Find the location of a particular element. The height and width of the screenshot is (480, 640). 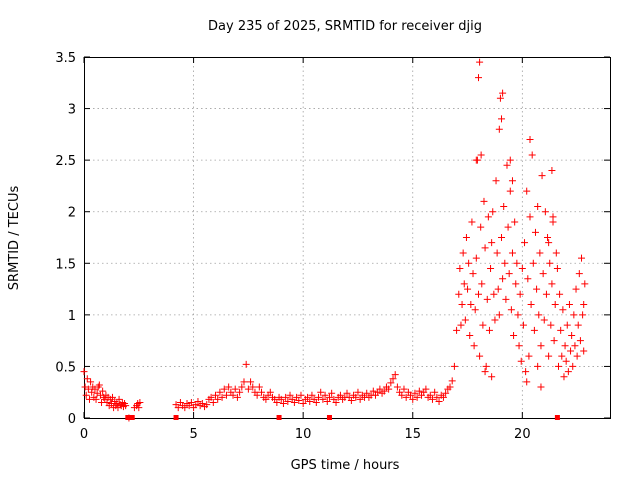

y-axis-label: SRMTID / TECUs is located at coordinates (14, 238).